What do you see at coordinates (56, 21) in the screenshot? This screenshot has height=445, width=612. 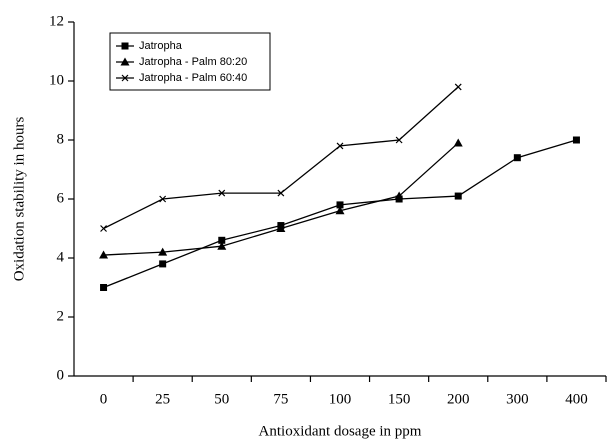 I see `y-tick-label: 12` at bounding box center [56, 21].